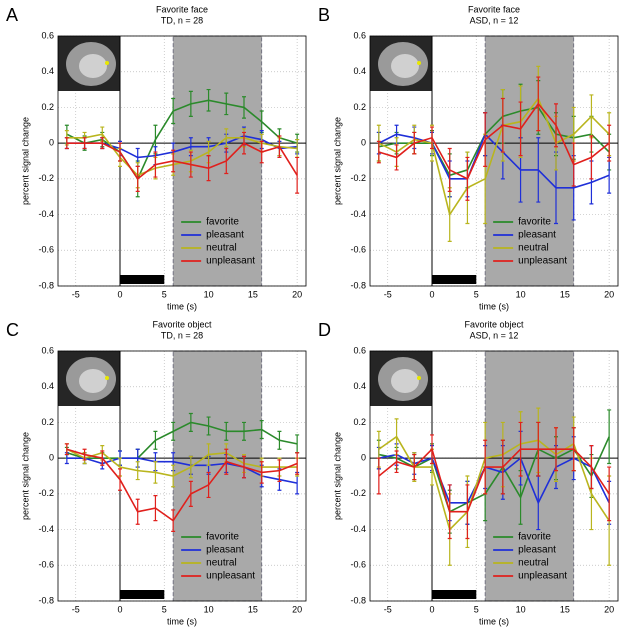  What do you see at coordinates (182, 20) in the screenshot?
I see `chart-subtitle: TD, n = 28` at bounding box center [182, 20].